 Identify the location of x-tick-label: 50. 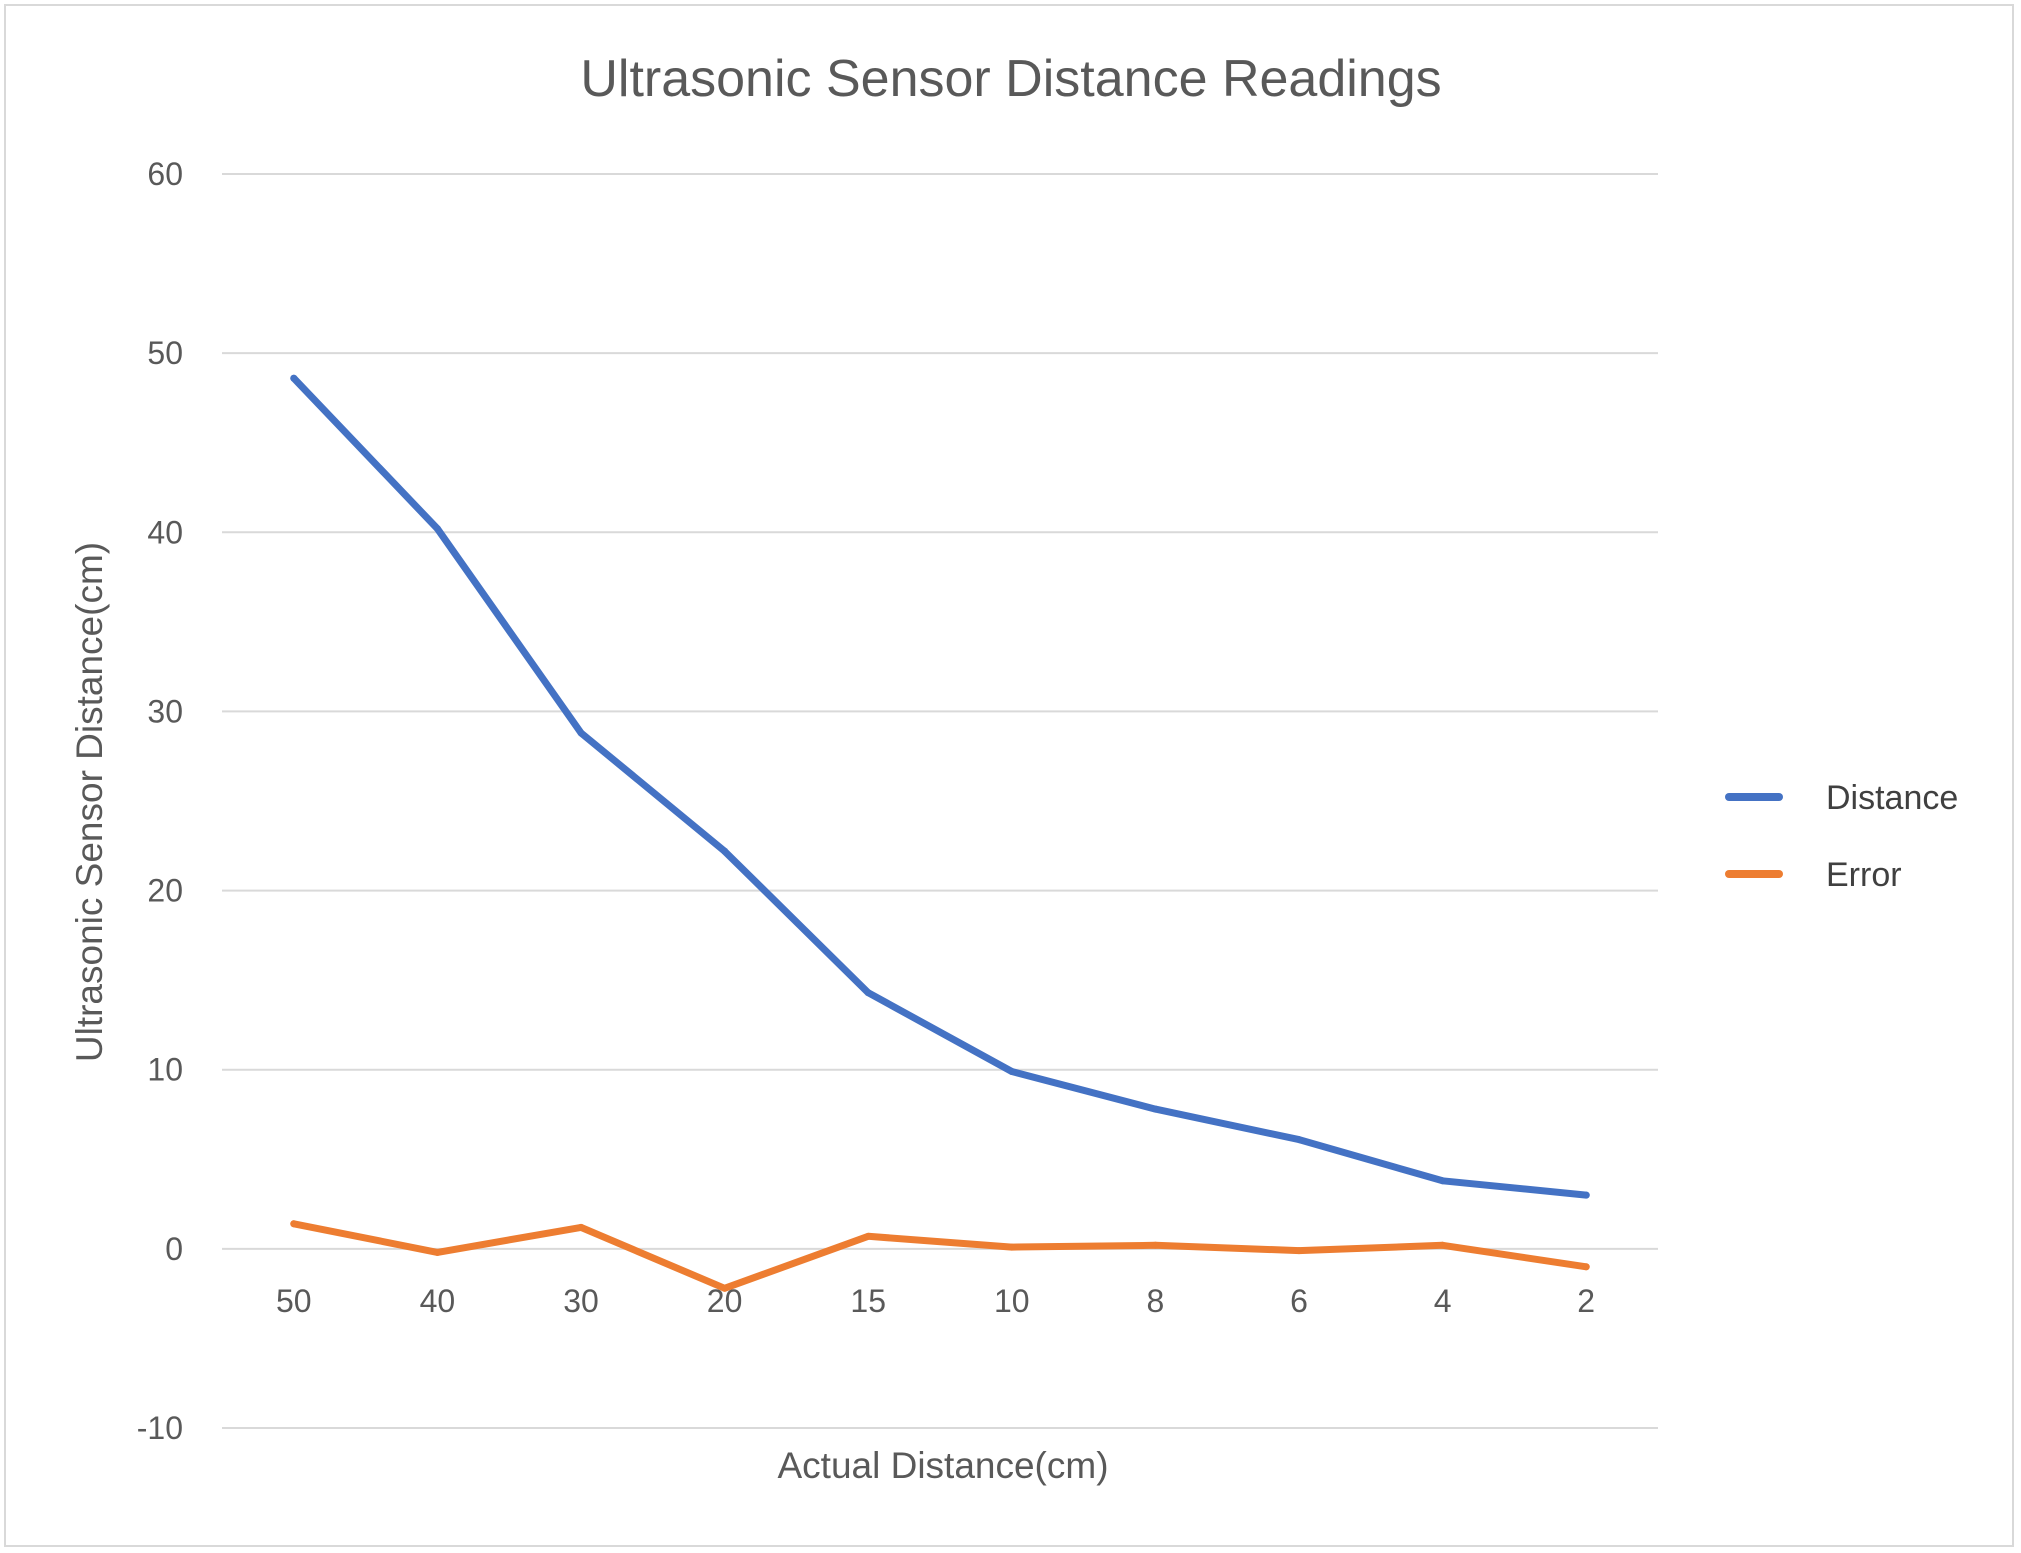
(294, 1301).